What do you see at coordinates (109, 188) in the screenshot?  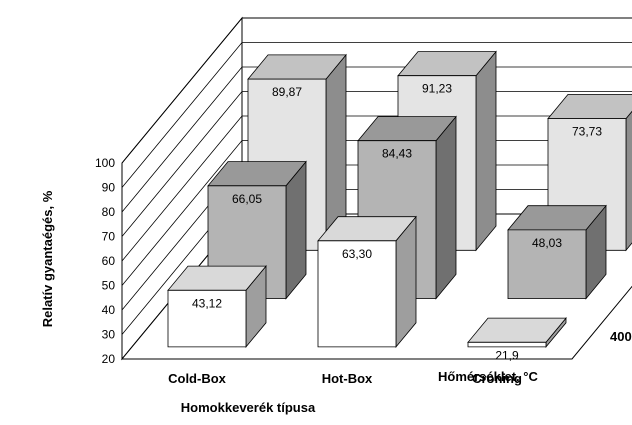 I see `y-tick-label: 90` at bounding box center [109, 188].